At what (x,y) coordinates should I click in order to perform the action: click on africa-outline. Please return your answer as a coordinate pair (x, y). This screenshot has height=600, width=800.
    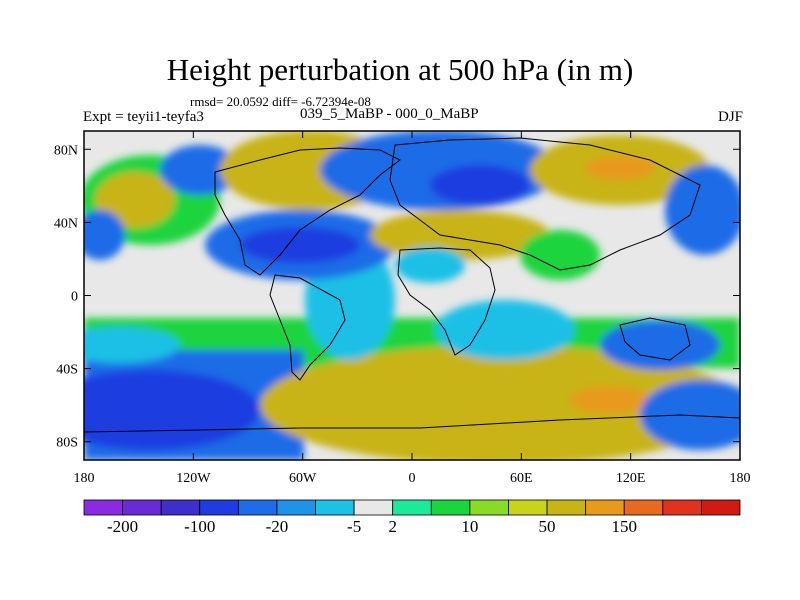
    Looking at the image, I should click on (446, 301).